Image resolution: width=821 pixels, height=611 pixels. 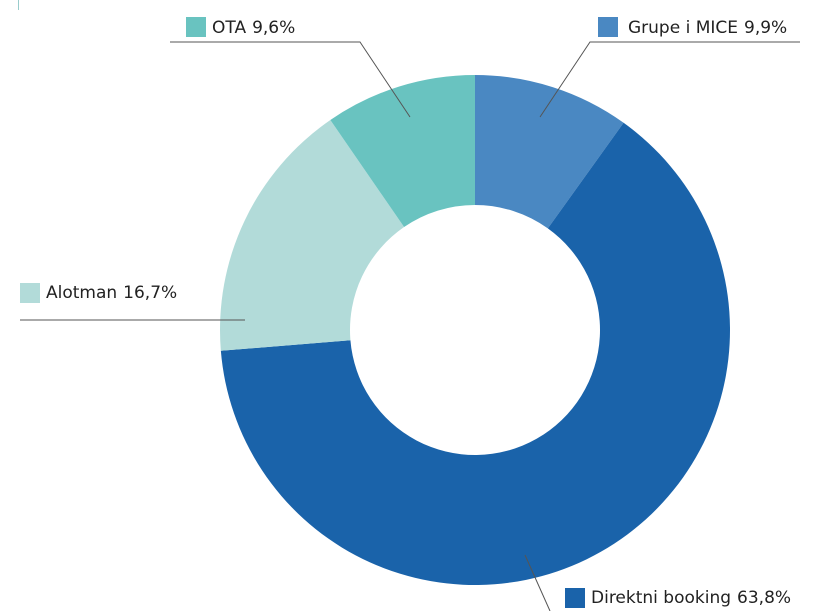 I want to click on slice-label: Grupe i MICE 9,9%, so click(x=707, y=28).